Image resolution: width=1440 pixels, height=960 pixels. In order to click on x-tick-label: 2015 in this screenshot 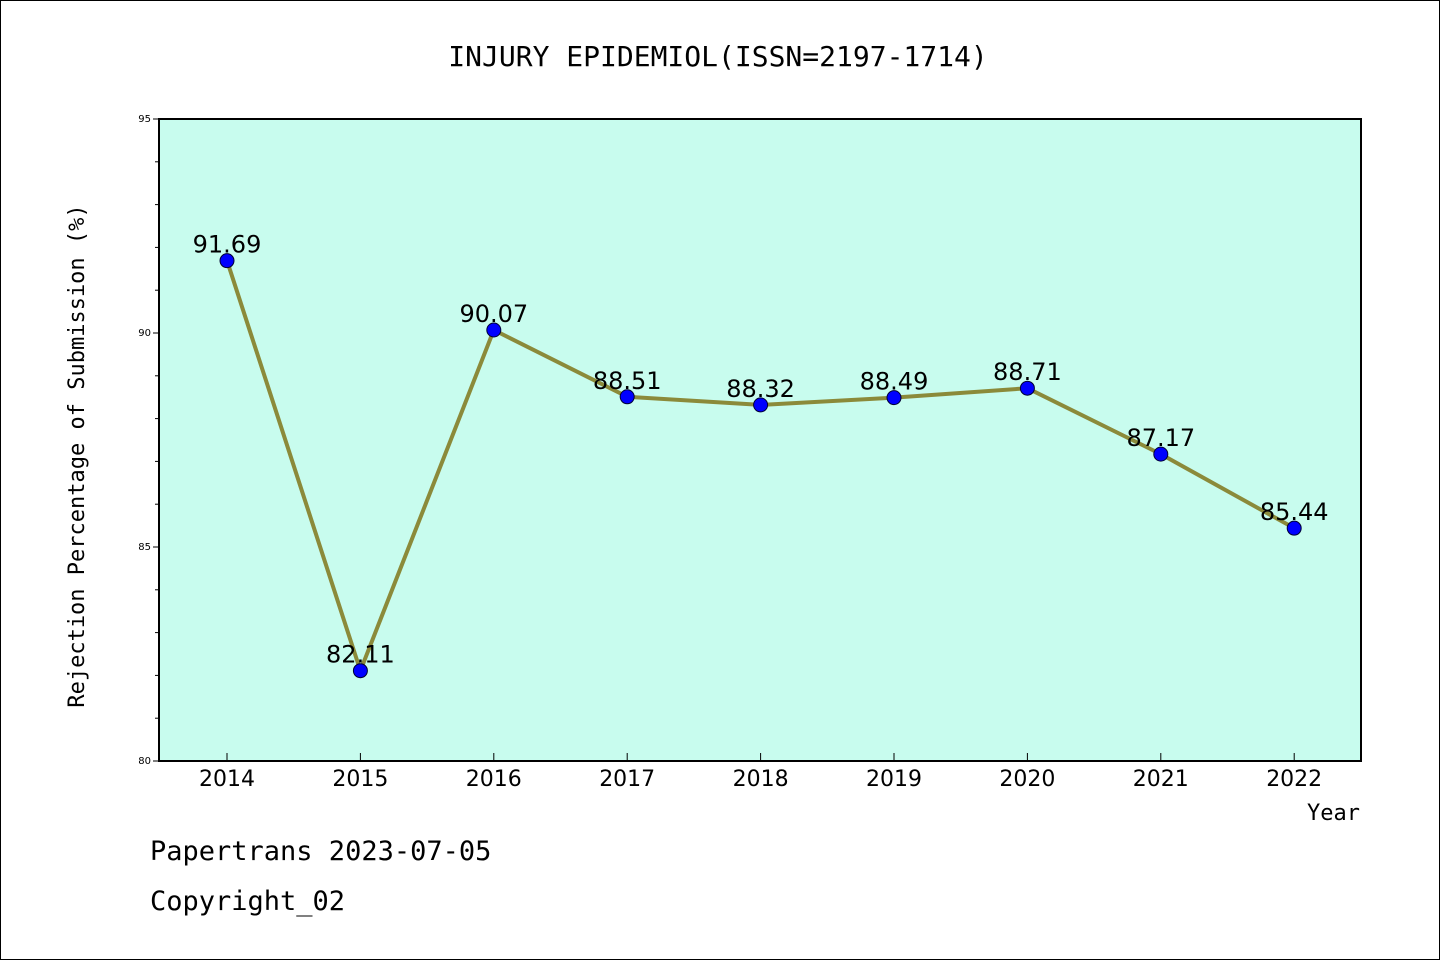, I will do `click(360, 779)`.